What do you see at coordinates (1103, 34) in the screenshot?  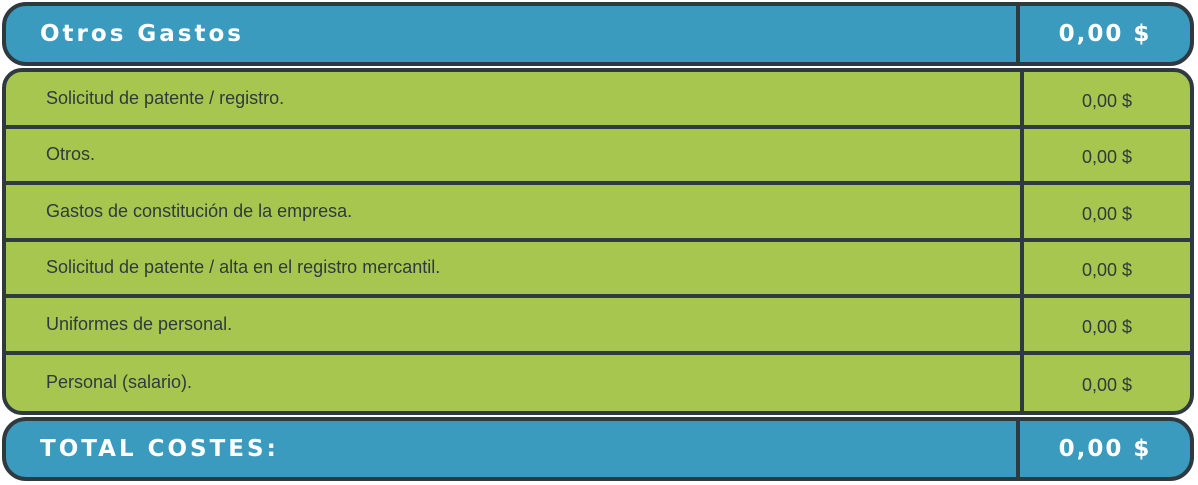 I see `section-amount: 0,00 $` at bounding box center [1103, 34].